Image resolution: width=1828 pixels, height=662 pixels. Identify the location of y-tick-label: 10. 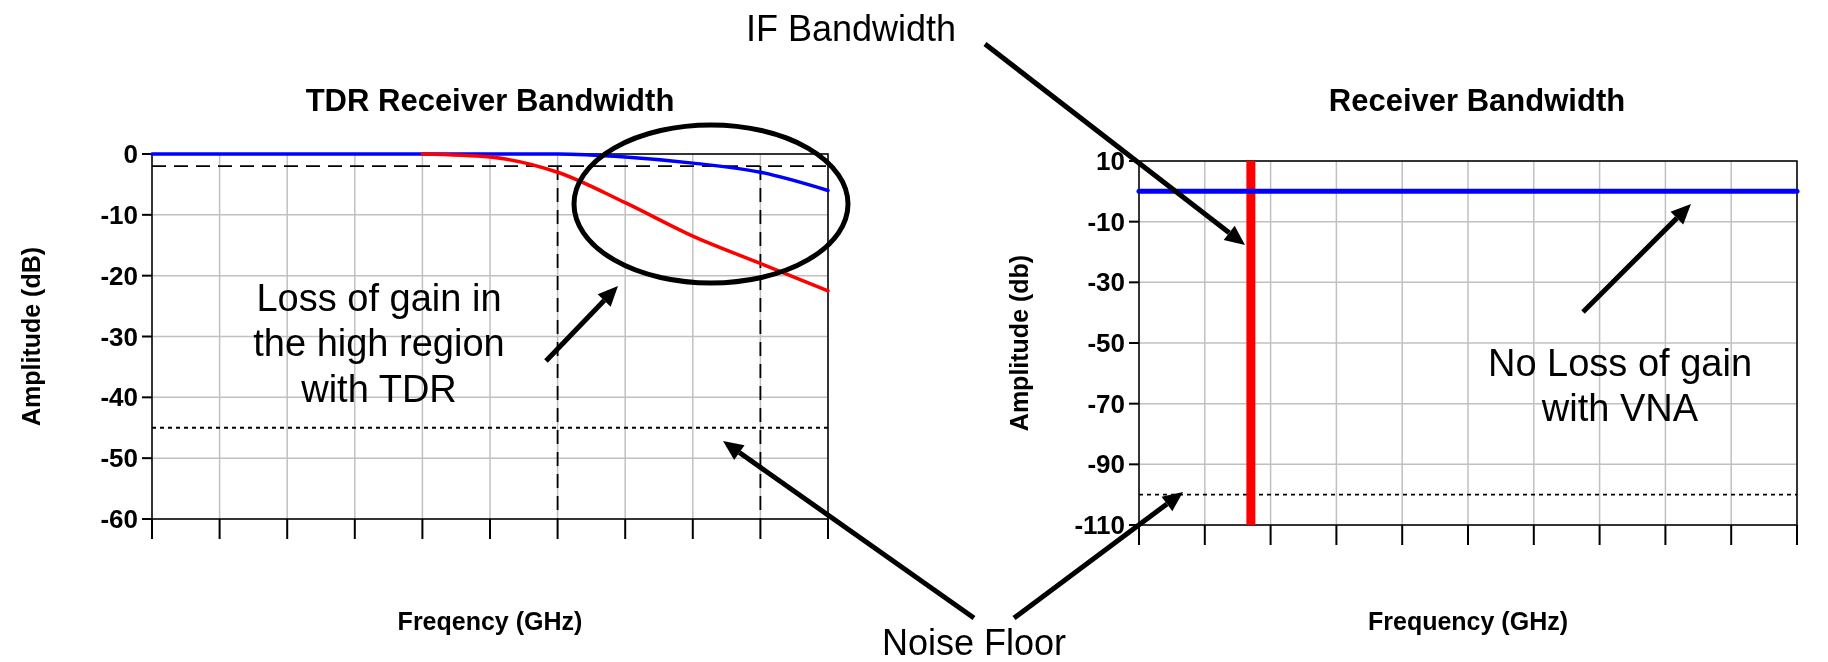
(1110, 161).